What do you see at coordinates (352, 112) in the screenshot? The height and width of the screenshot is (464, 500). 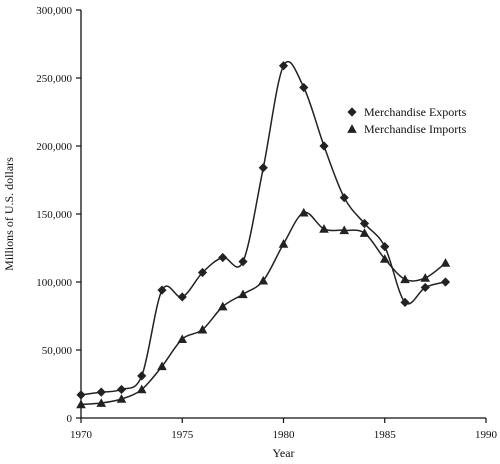 I see `legend-marker-diamond` at bounding box center [352, 112].